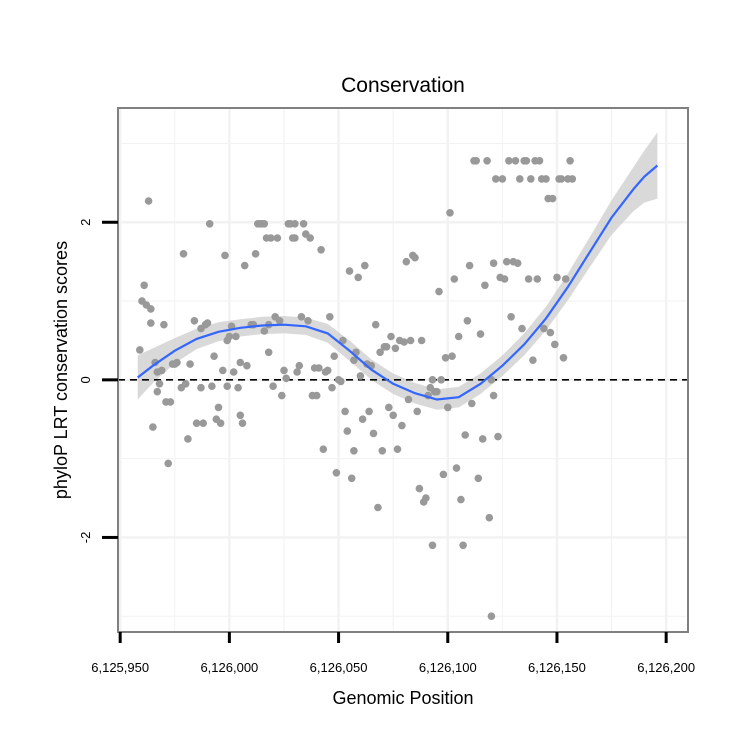  What do you see at coordinates (85, 538) in the screenshot?
I see `y-tick-label: -2` at bounding box center [85, 538].